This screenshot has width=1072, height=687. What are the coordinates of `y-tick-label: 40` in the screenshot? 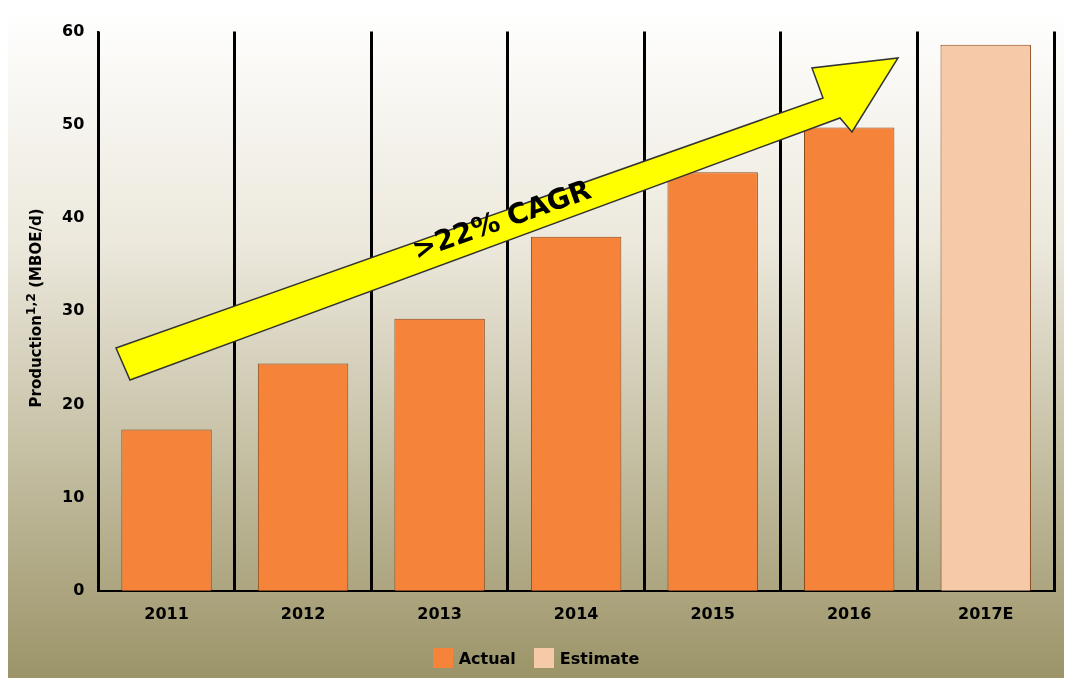 It's located at (73, 217).